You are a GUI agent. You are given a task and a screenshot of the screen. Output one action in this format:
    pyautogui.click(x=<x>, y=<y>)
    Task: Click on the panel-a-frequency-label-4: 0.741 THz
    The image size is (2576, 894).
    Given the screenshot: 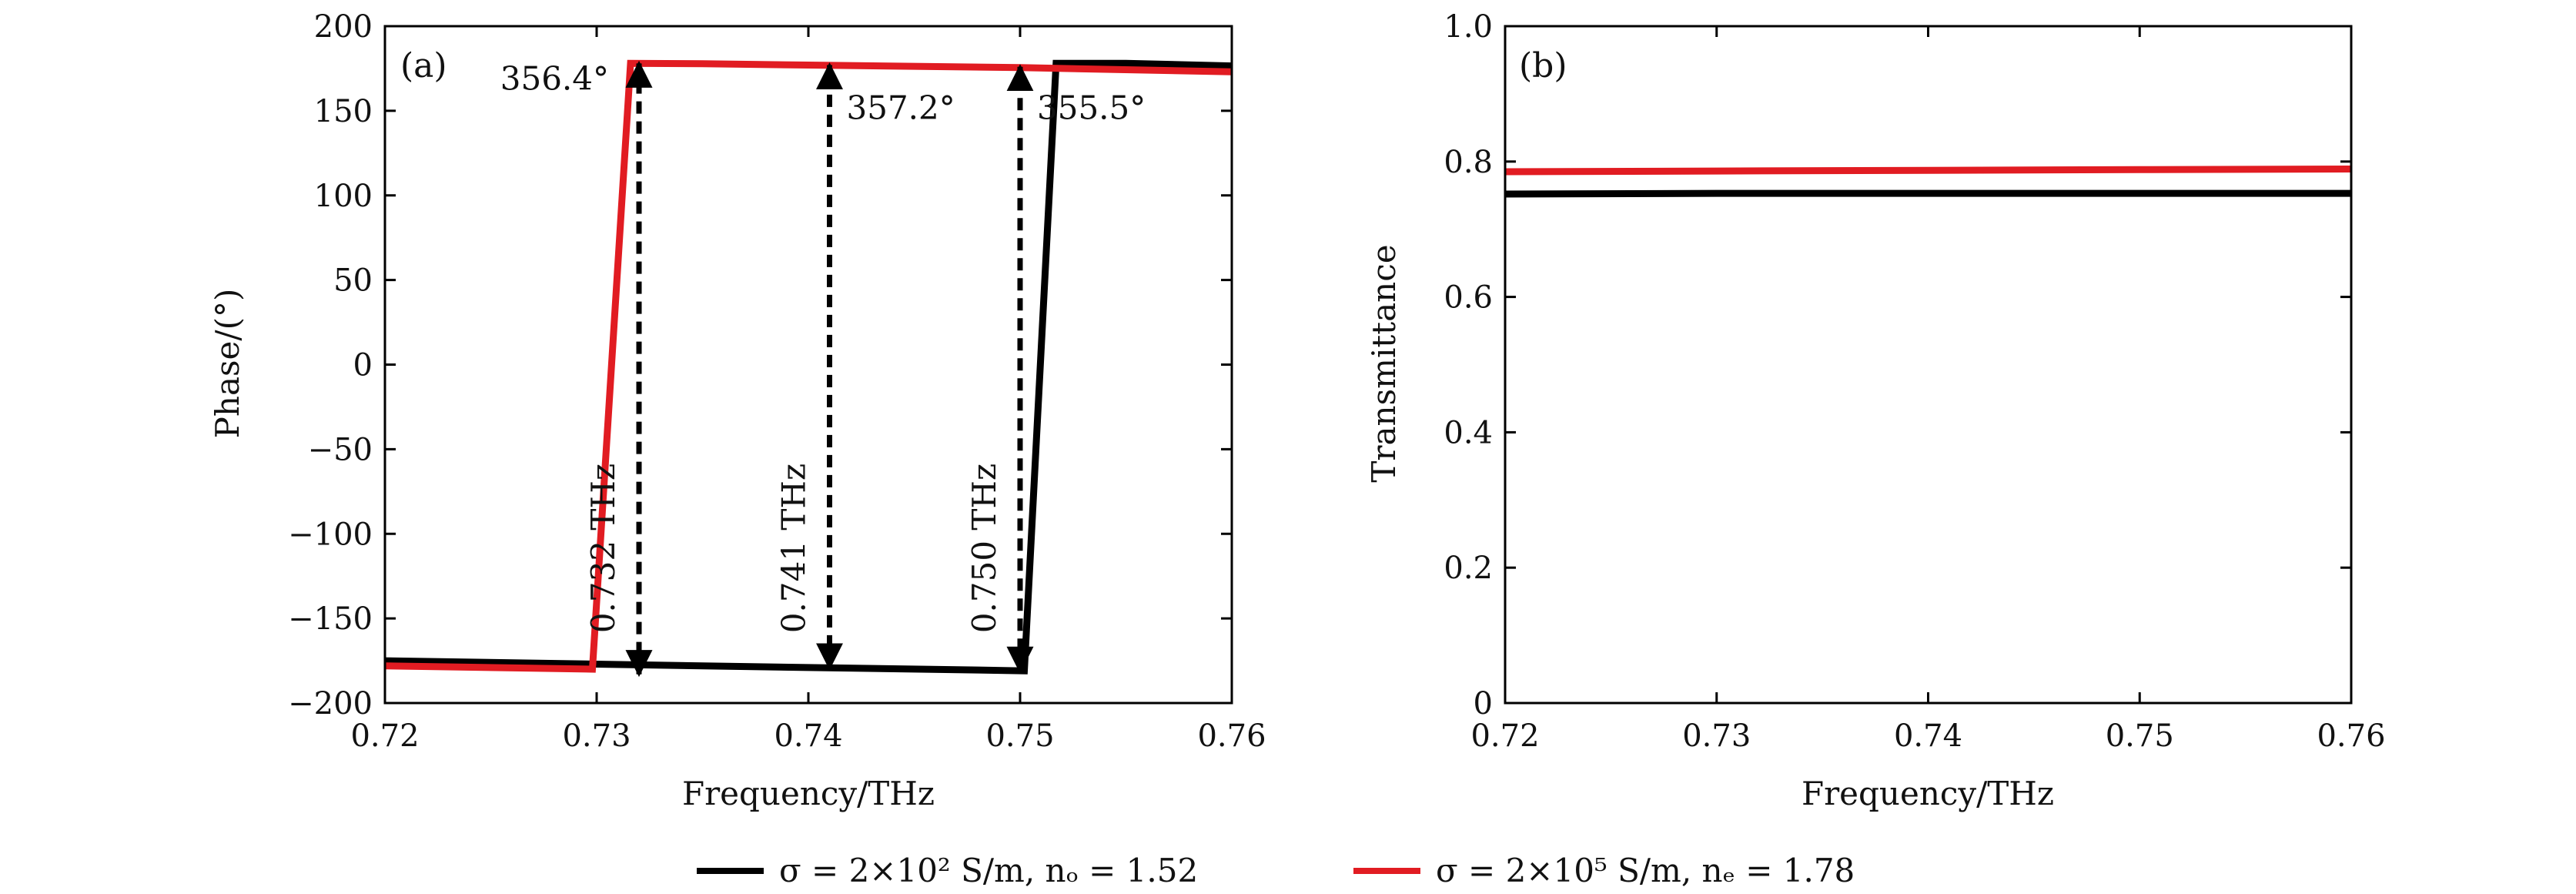 What is the action you would take?
    pyautogui.click(x=794, y=548)
    